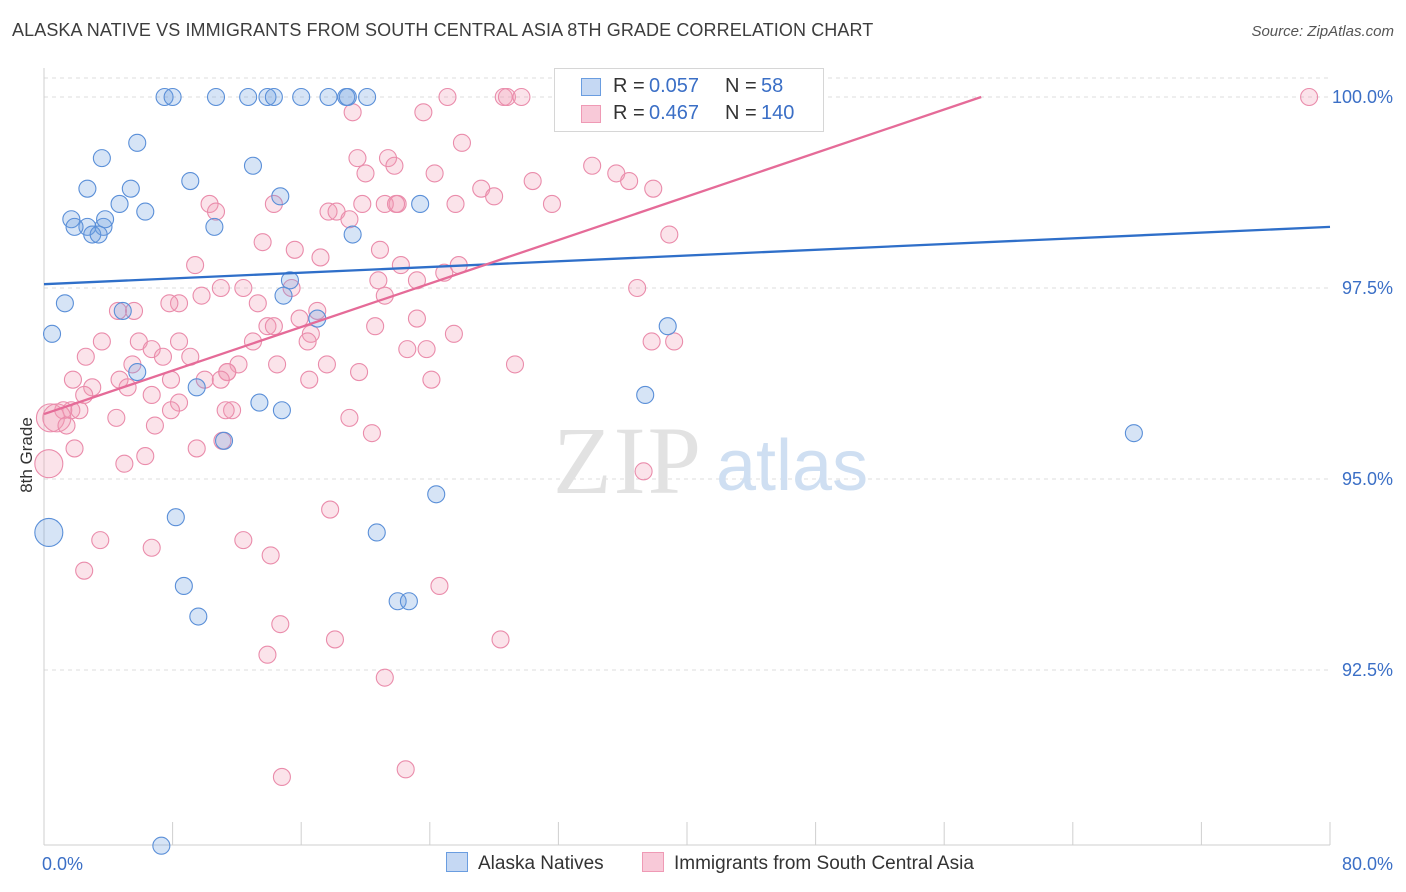 The width and height of the screenshot is (1406, 892). What do you see at coordinates (687, 255) in the screenshot?
I see `trend-line-alaska-natives` at bounding box center [687, 255].